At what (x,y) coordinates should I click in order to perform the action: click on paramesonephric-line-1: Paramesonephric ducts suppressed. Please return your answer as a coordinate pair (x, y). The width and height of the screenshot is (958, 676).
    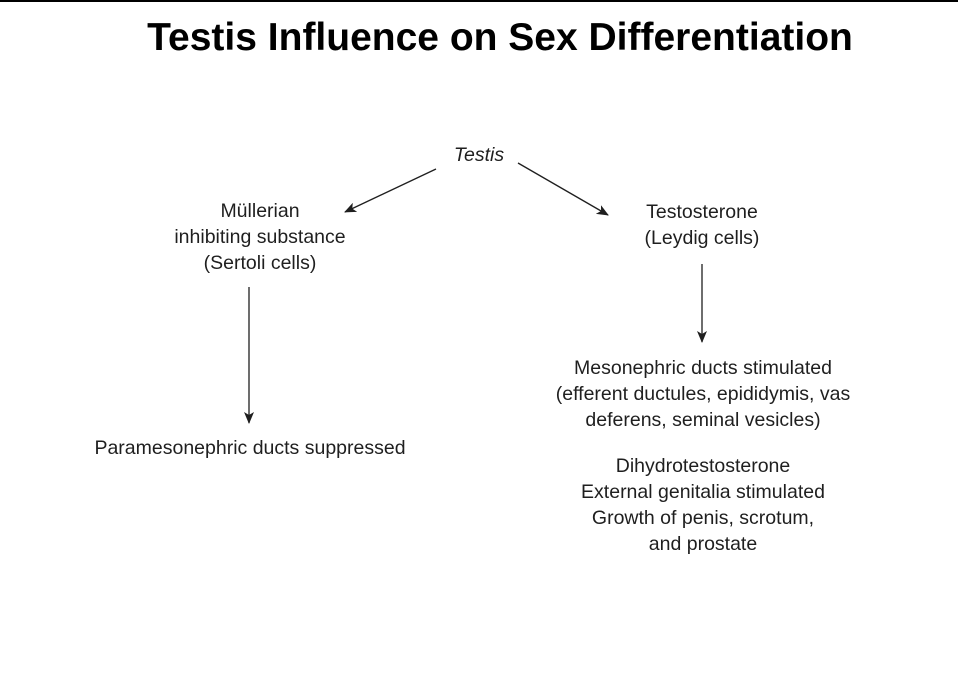
    Looking at the image, I should click on (250, 448).